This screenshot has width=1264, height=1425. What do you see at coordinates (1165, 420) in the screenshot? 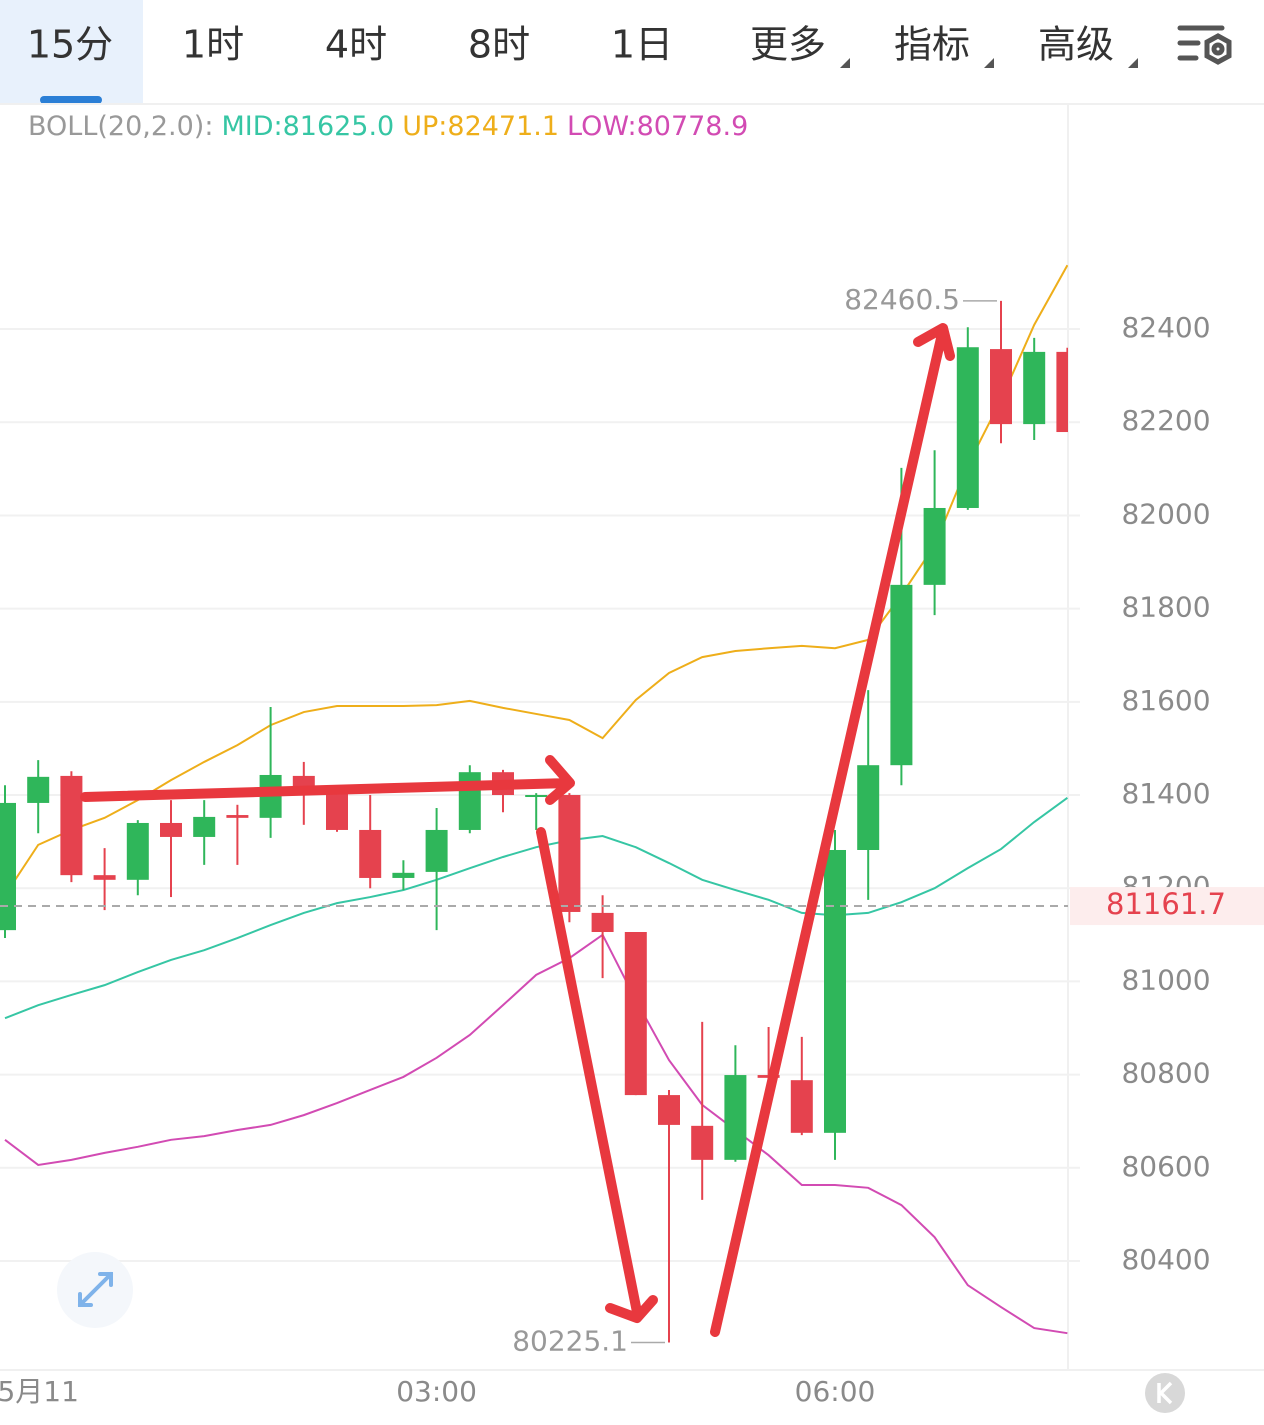
I see `y-tick-label: 82200` at bounding box center [1165, 420].